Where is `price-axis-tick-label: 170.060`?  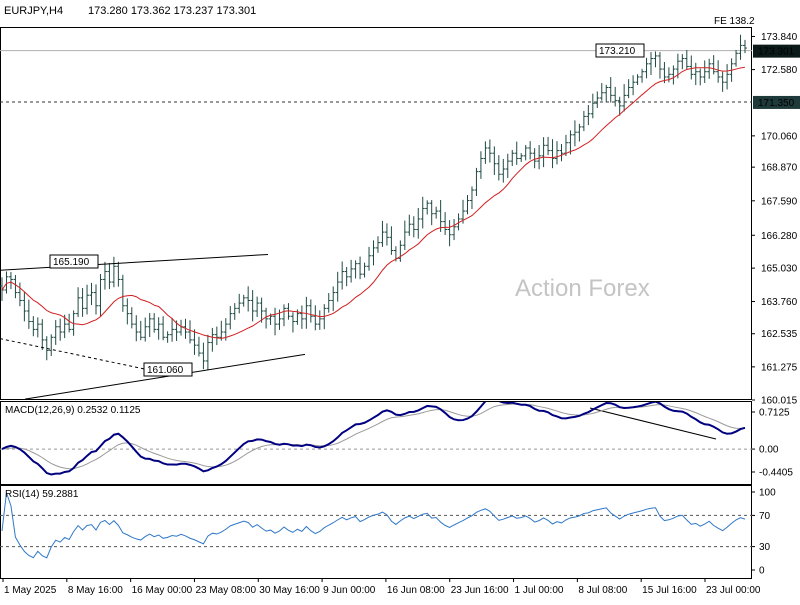
price-axis-tick-label: 170.060 is located at coordinates (779, 136).